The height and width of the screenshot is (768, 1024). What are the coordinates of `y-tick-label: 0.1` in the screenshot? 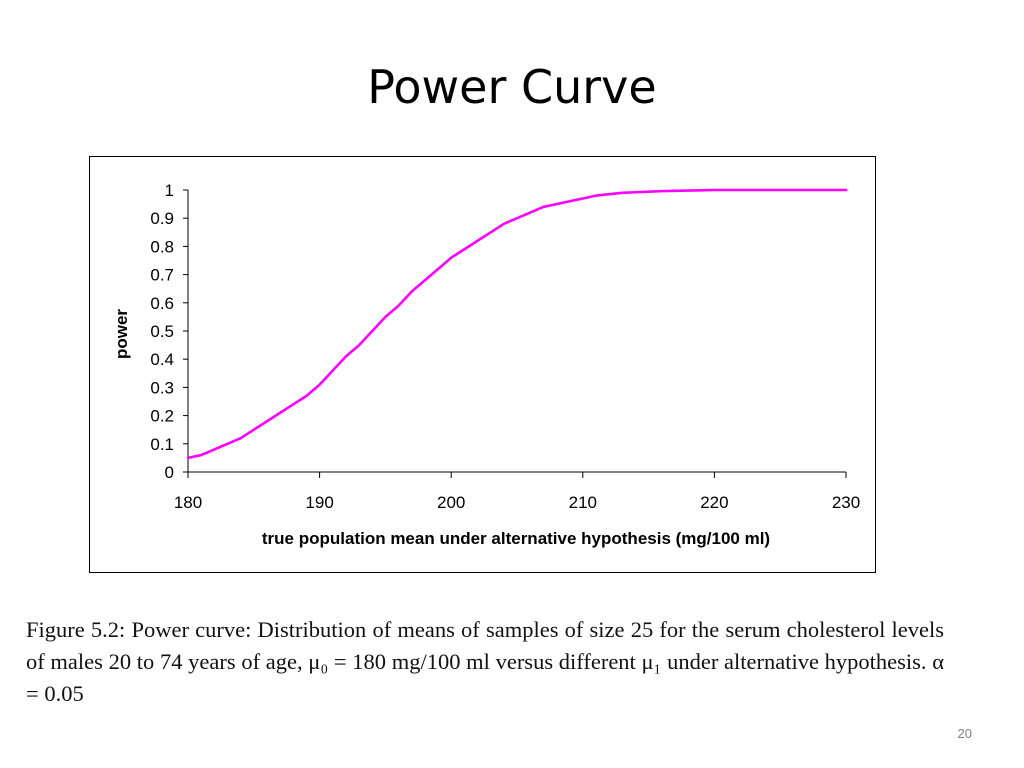 It's located at (162, 444).